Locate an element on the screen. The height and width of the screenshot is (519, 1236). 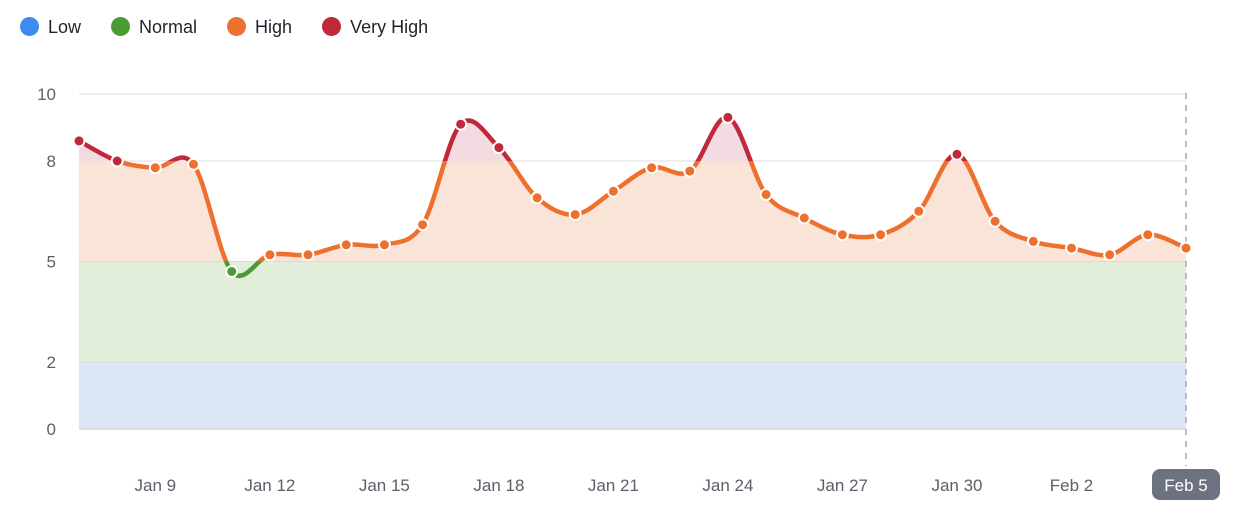
y-tick-label-8: 8 is located at coordinates (51, 161).